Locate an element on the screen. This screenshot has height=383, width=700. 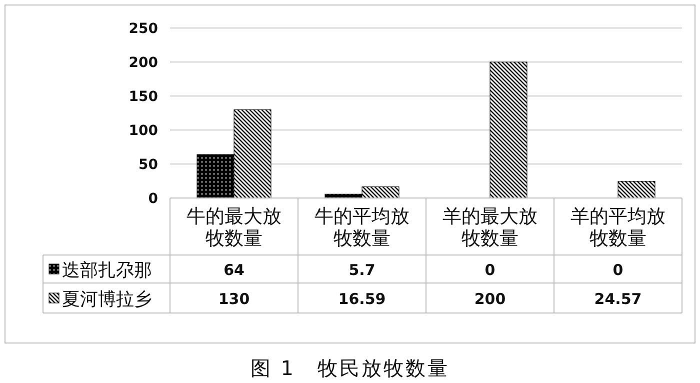
x-tick-label: 牛的平均放牧数量 is located at coordinates (362, 228).